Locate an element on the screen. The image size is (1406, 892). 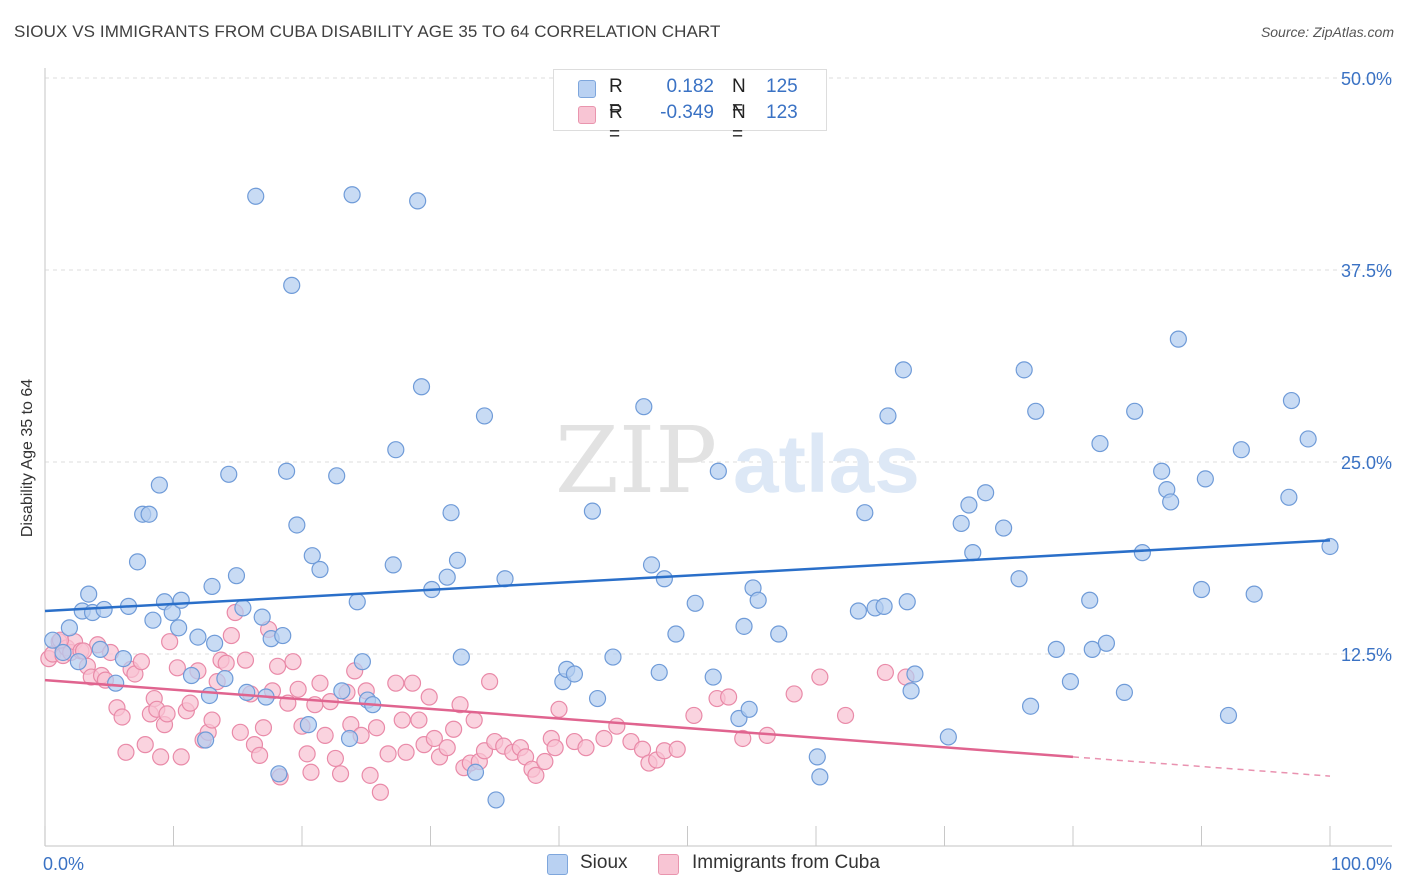
legend-swatch-cuba is located at coordinates (587, 115).